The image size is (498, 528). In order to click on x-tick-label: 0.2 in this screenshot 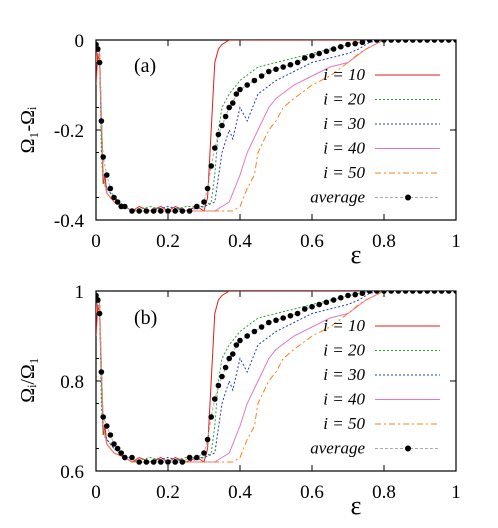, I will do `click(168, 241)`.